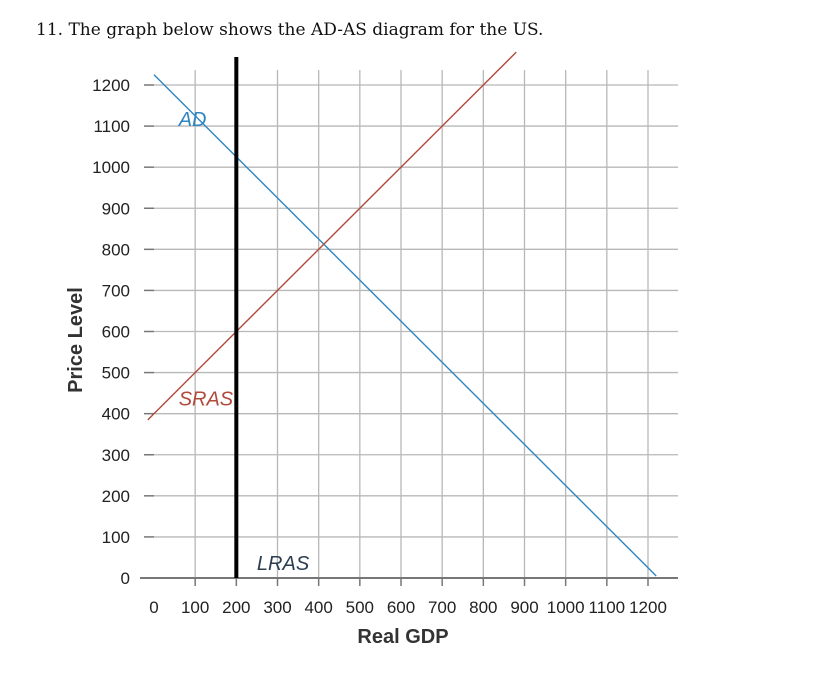  I want to click on curve-label-lras: LRAS, so click(283, 564).